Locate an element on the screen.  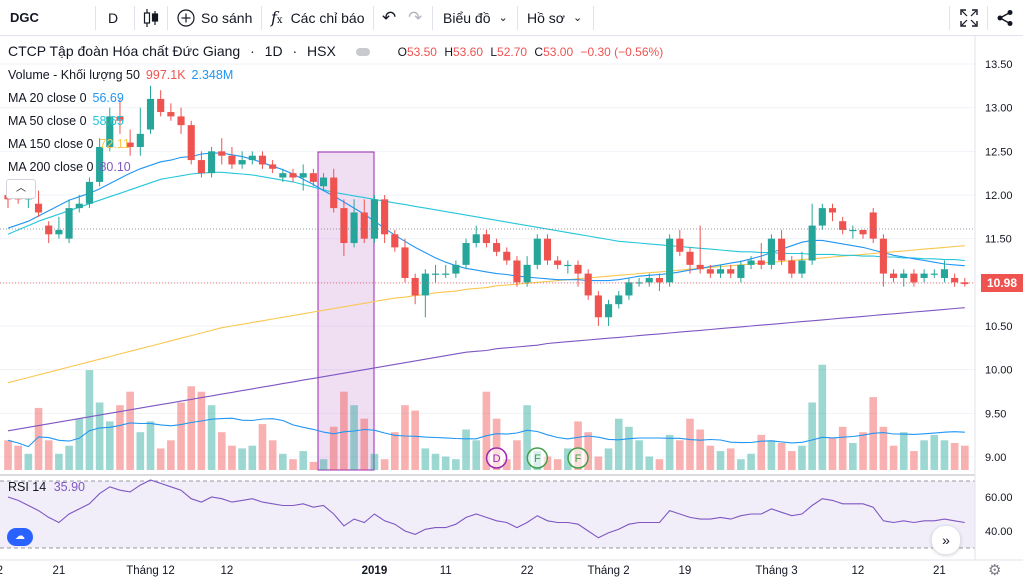
double-chevron-right-icon: » is located at coordinates (946, 540).